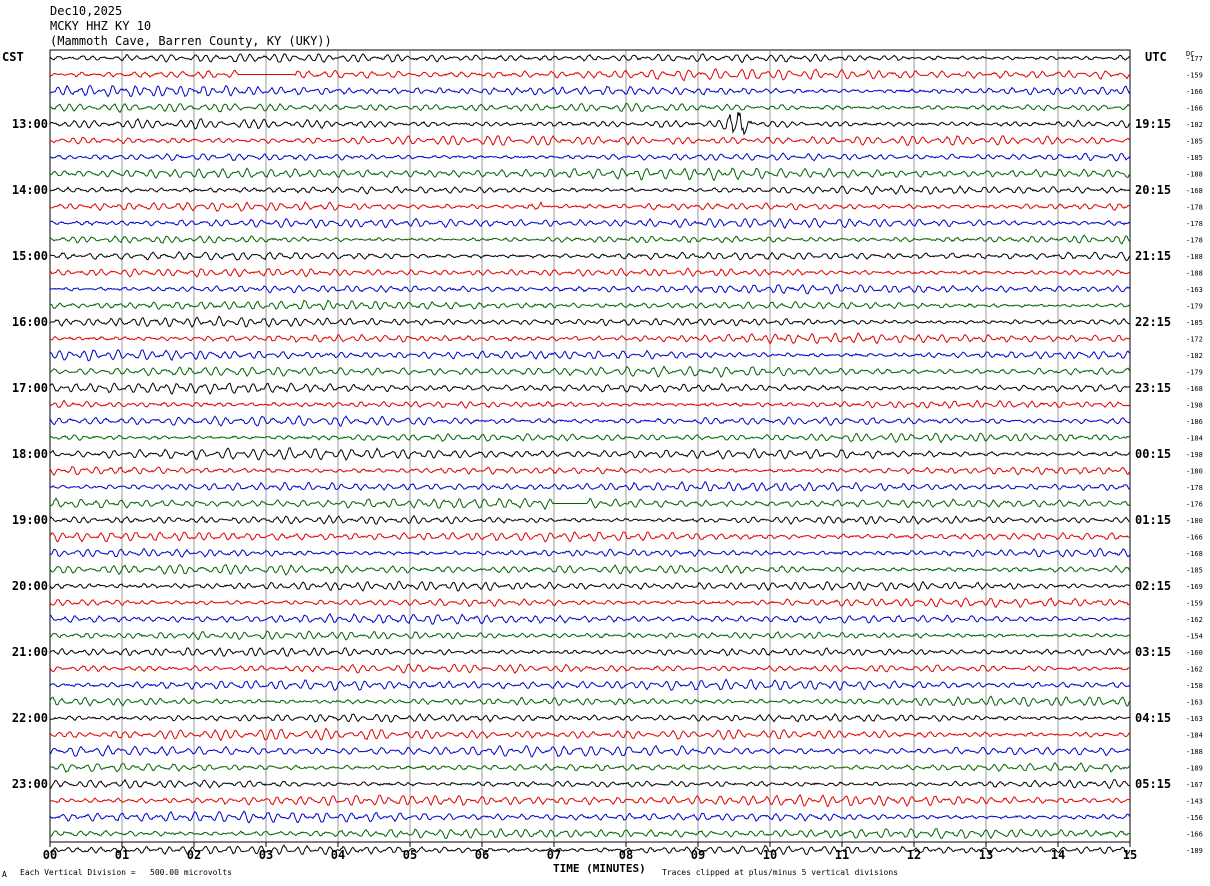 The width and height of the screenshot is (1210, 886). I want to click on x-tick-label: 10, so click(770, 855).